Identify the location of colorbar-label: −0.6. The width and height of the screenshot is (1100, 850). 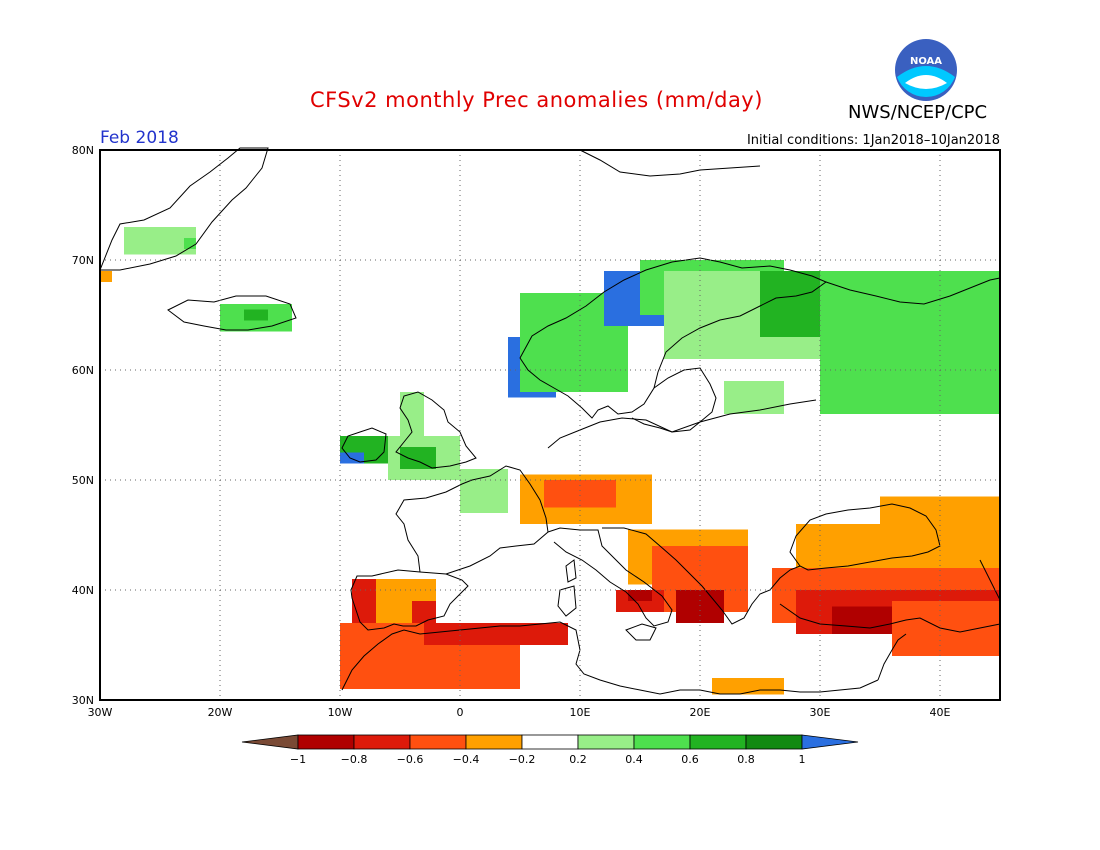
(410, 759).